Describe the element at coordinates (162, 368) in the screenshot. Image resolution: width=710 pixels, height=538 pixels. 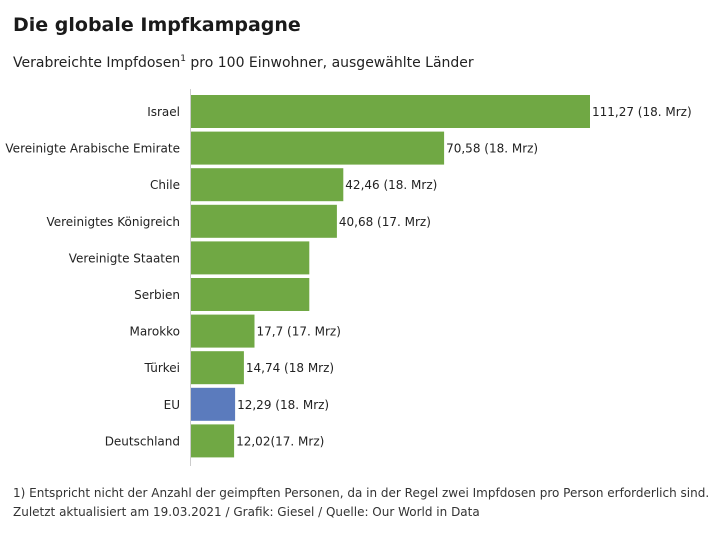
I see `category-label: Türkei` at that location.